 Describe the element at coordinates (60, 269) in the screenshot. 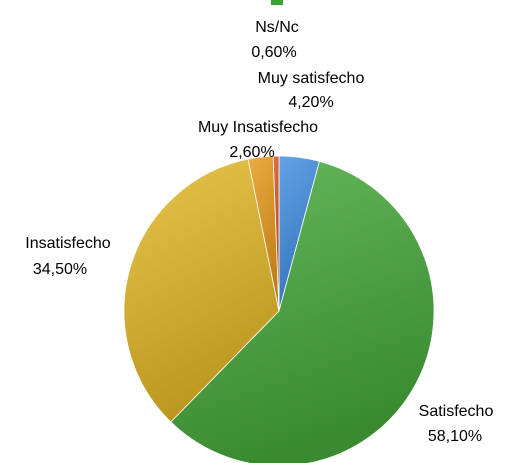

I see `slice-value-insatisfecho: 34,50%` at that location.